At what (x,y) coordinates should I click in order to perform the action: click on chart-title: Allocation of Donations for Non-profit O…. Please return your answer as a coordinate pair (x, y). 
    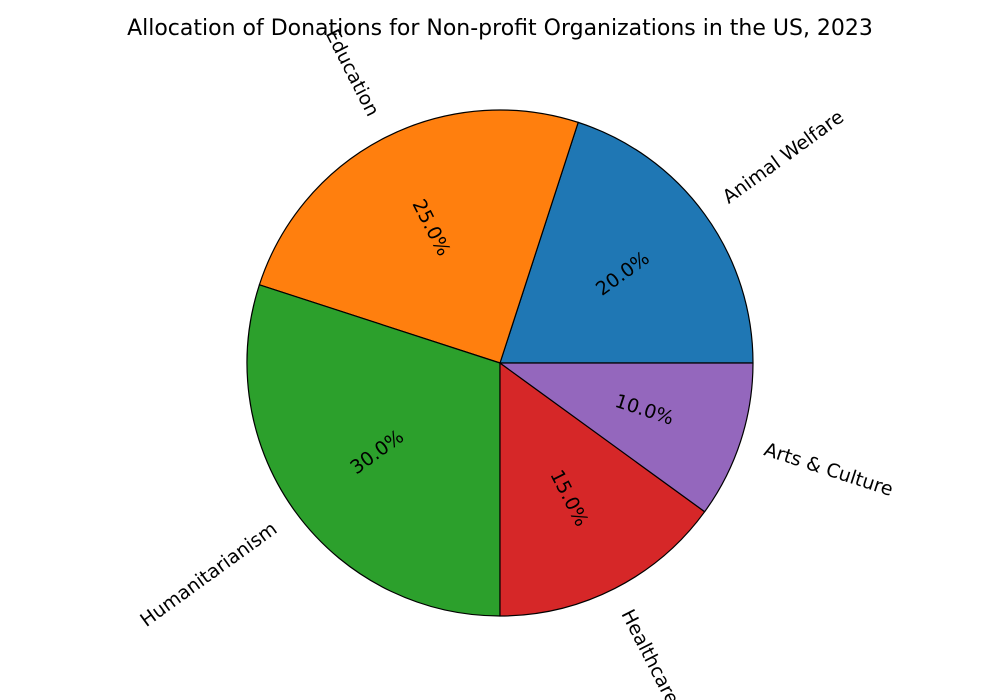
    Looking at the image, I should click on (500, 28).